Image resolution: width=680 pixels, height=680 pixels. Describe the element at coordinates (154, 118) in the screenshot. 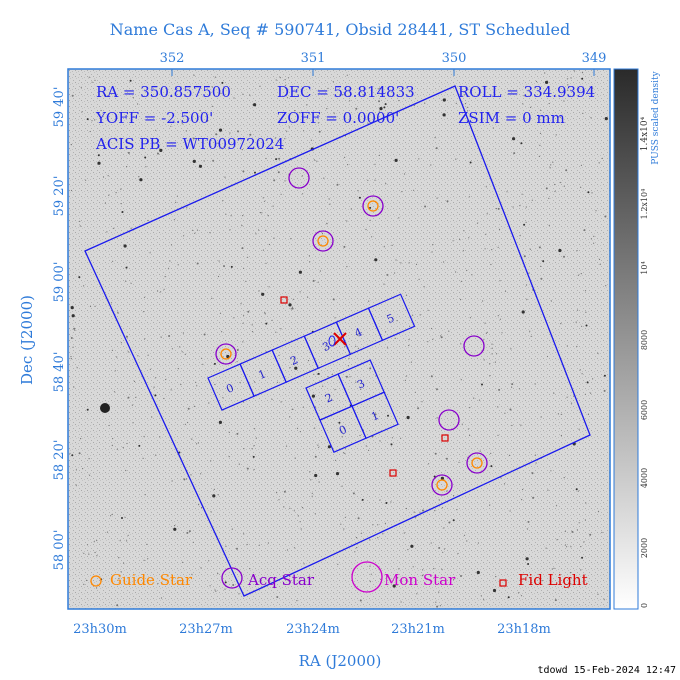

I see `yoff-value: YOFF = -2.500'` at that location.